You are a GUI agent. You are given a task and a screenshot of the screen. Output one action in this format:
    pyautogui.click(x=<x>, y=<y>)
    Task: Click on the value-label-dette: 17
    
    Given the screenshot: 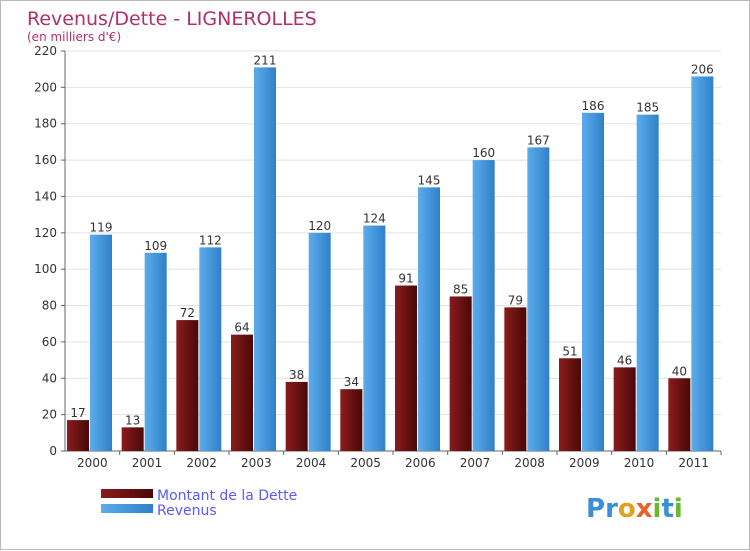 What is the action you would take?
    pyautogui.click(x=77, y=413)
    